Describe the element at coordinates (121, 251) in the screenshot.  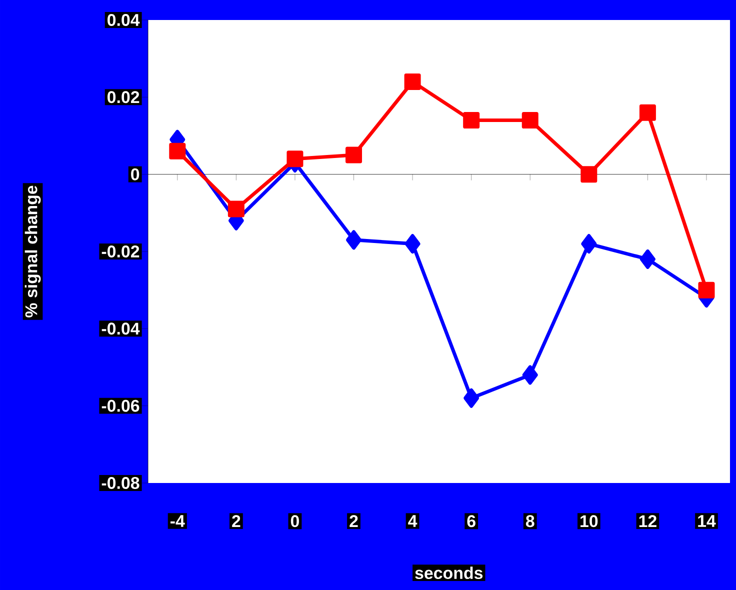
I see `y-tick-label: -0.02` at that location.